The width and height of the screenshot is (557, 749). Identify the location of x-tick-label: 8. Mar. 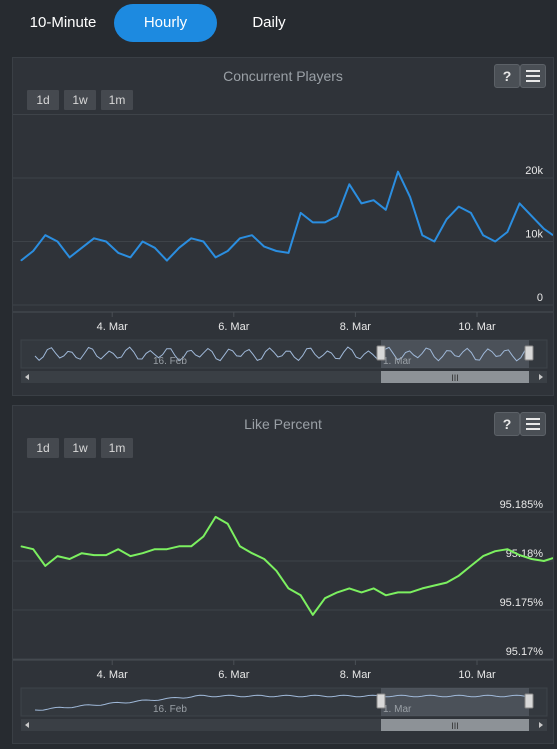
(356, 327).